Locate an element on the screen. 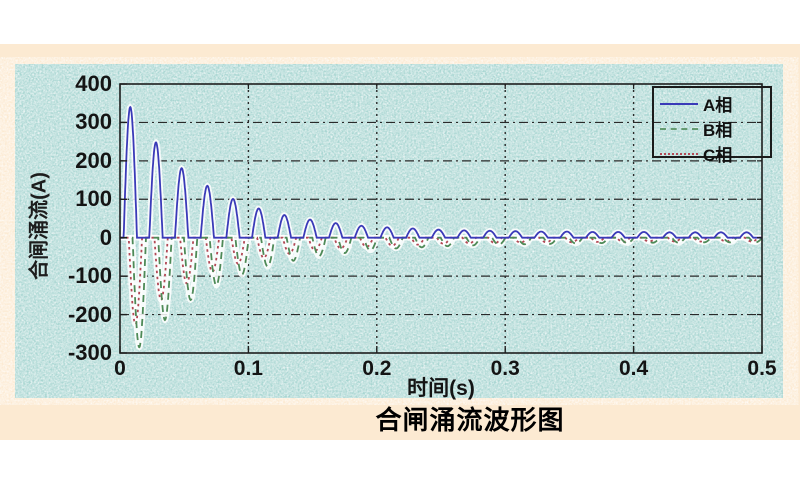 This screenshot has height=500, width=800. y-tick-label: -300 is located at coordinates (89, 352).